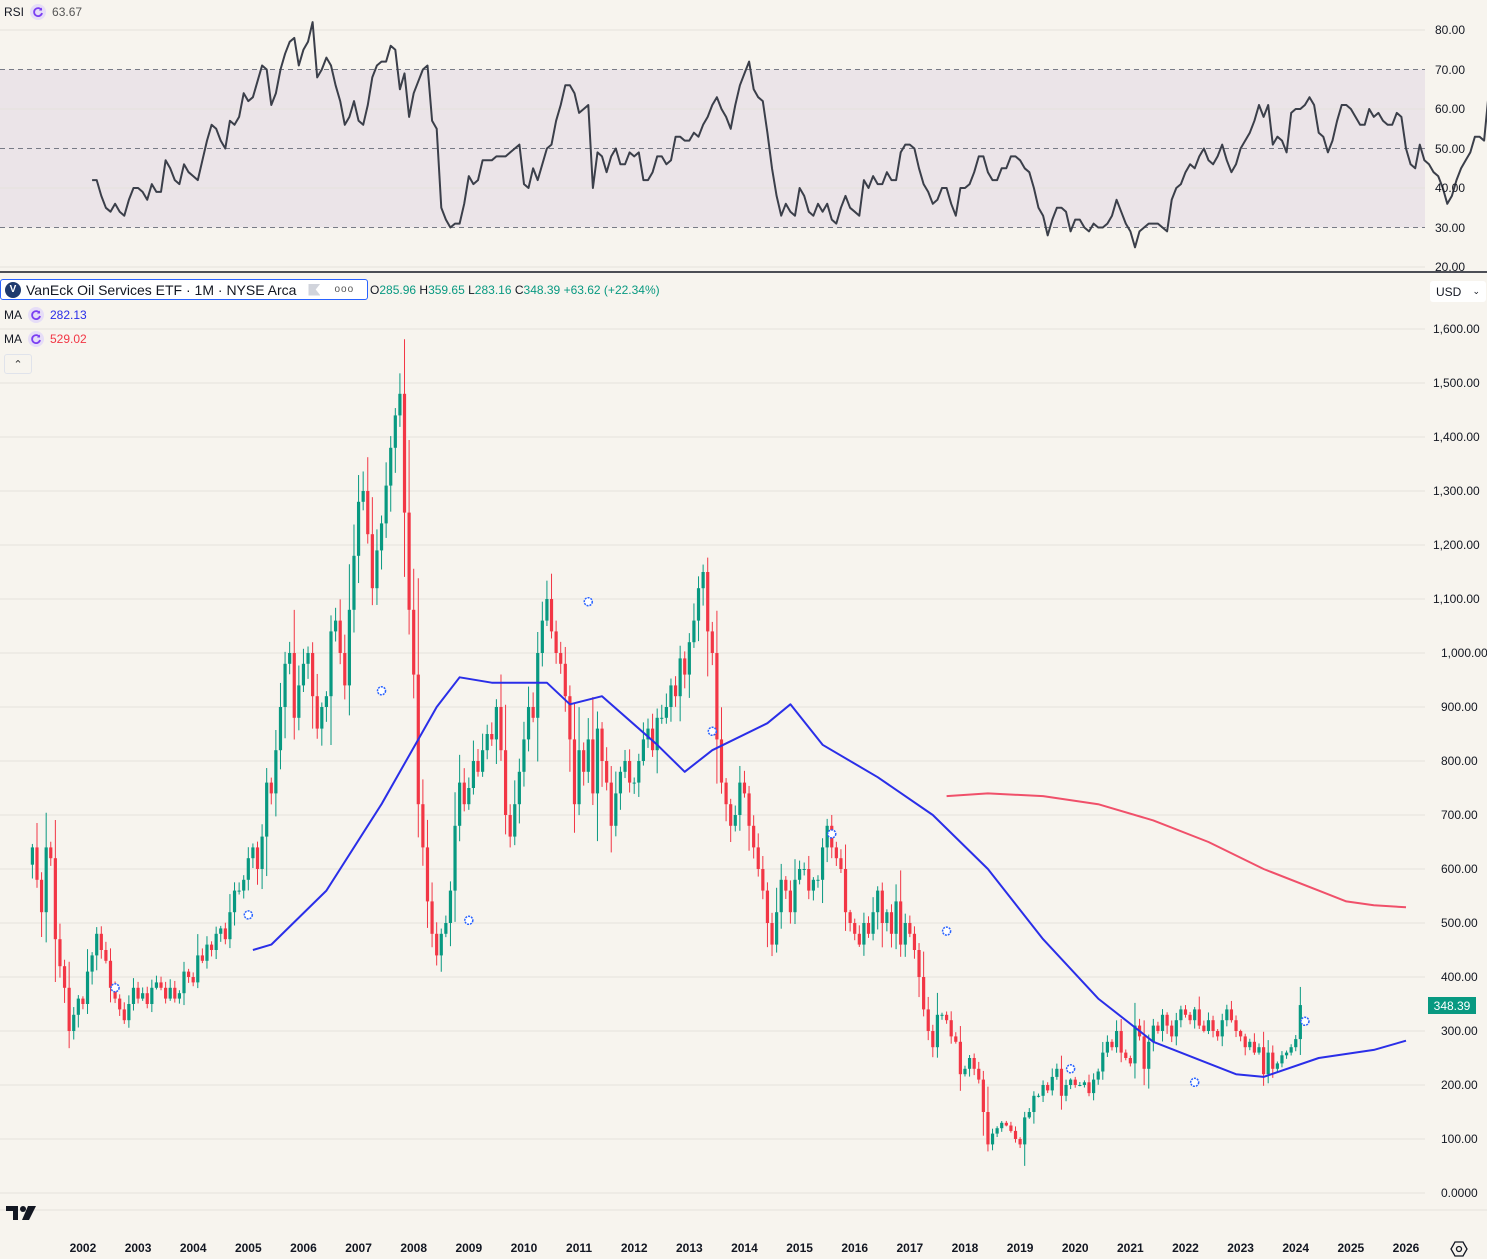 Image resolution: width=1487 pixels, height=1259 pixels. I want to click on price-axis-label: 1,400.00, so click(1456, 437).